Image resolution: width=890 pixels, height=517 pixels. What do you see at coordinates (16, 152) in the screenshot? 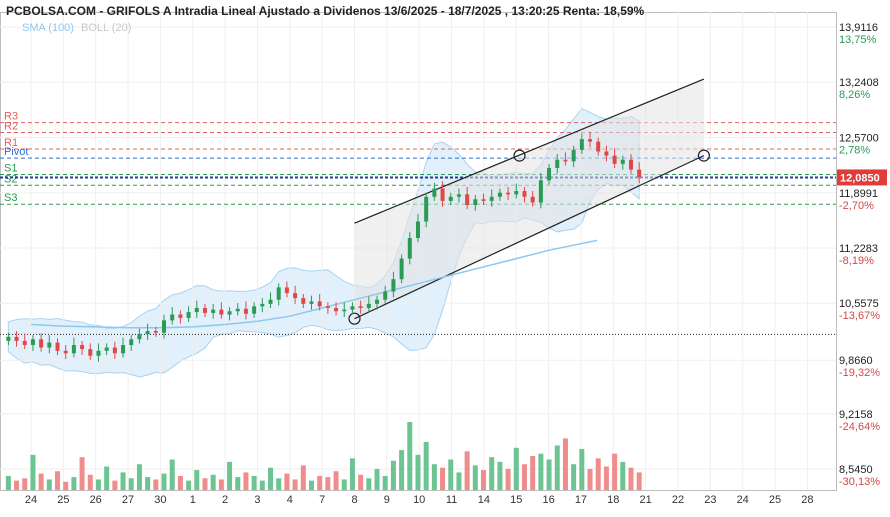
I see `pivot-label: Pivot` at bounding box center [16, 152].